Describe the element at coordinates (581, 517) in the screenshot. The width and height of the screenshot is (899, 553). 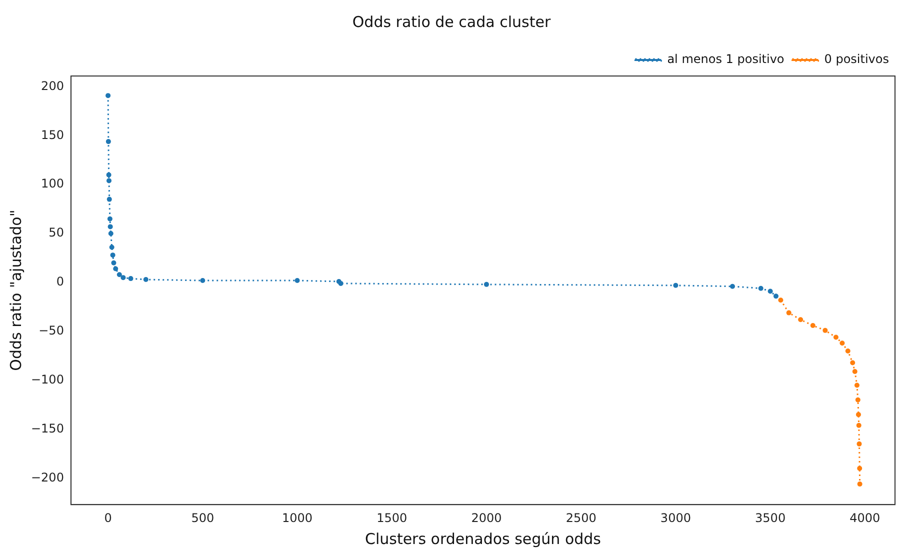
I see `x-tick-label: 2500` at that location.